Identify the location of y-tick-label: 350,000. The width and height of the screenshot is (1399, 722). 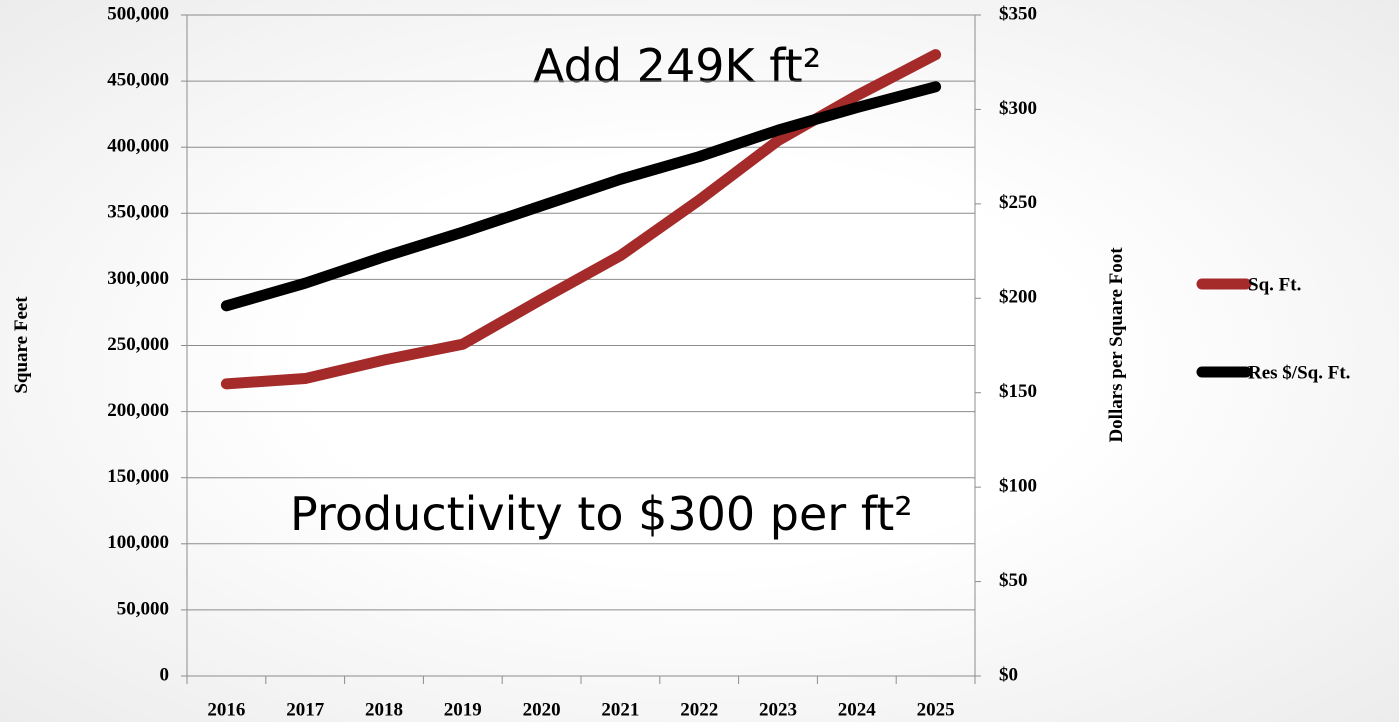
(138, 212).